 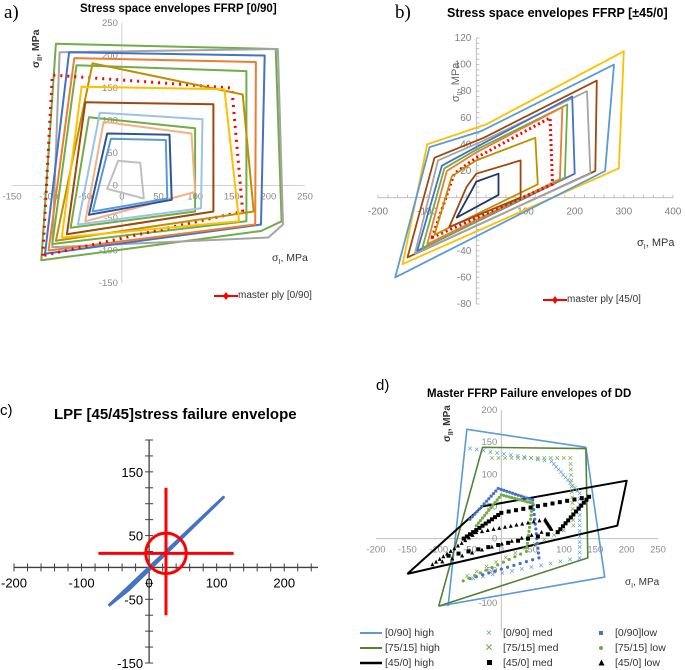 I want to click on chart-title-d: Master FFRP Failure envelopes of DD, so click(x=529, y=394).